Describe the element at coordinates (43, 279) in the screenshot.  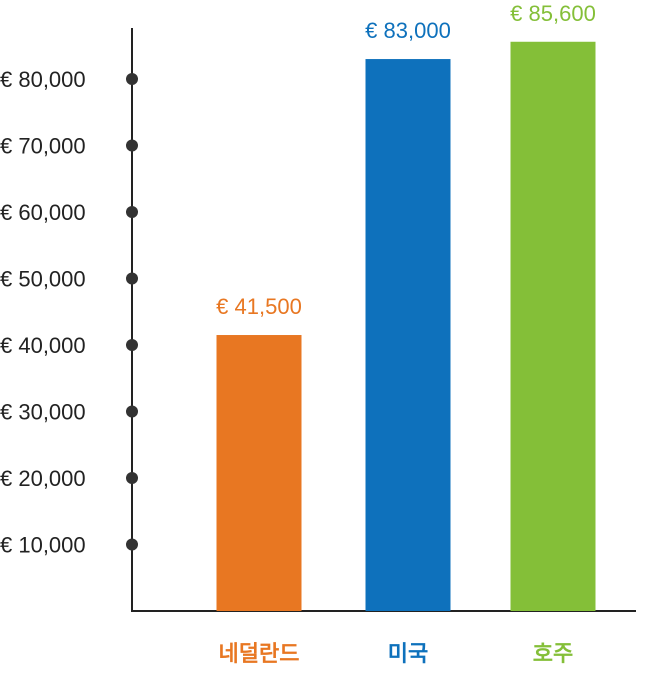
I see `y-tick-label: € 50,000` at that location.